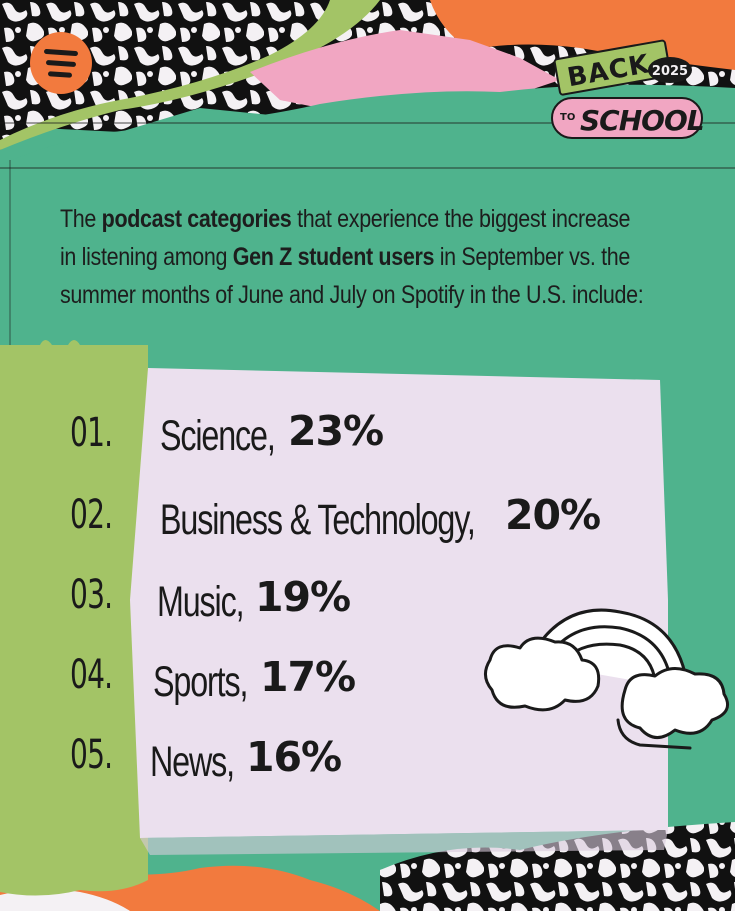 The width and height of the screenshot is (735, 911). What do you see at coordinates (61, 63) in the screenshot?
I see `spotify-icon` at bounding box center [61, 63].